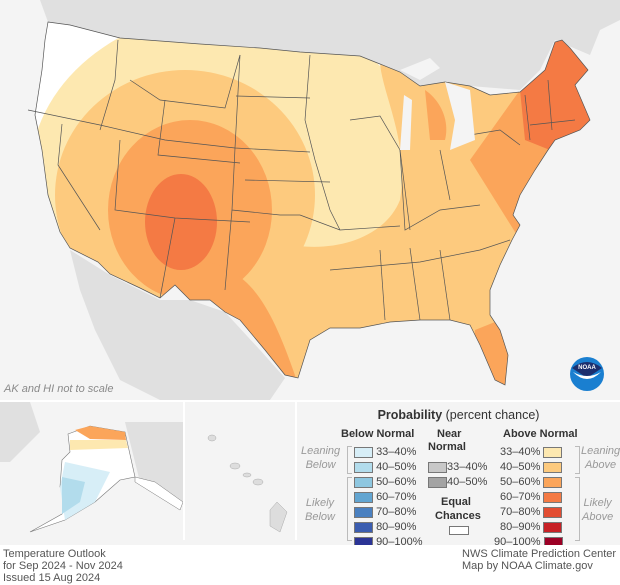 The image size is (620, 585). What do you see at coordinates (527, 566) in the screenshot?
I see `credit-line-2: Map by NOAA Climate.gov` at bounding box center [527, 566].